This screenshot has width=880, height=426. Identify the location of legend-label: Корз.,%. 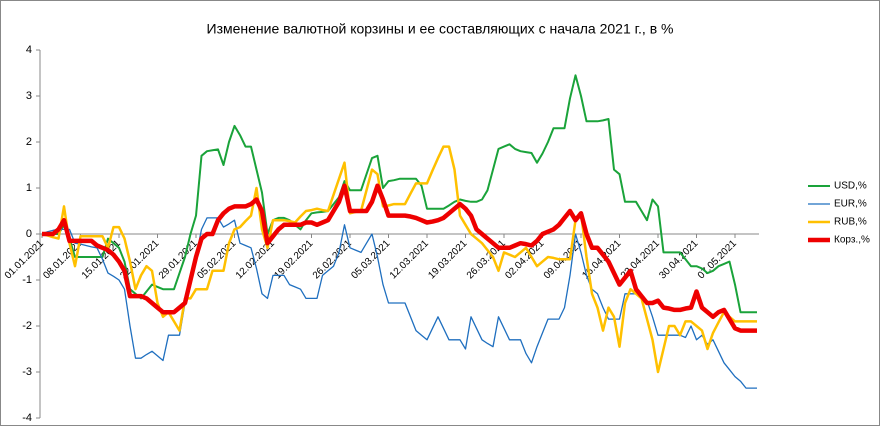
(852, 240).